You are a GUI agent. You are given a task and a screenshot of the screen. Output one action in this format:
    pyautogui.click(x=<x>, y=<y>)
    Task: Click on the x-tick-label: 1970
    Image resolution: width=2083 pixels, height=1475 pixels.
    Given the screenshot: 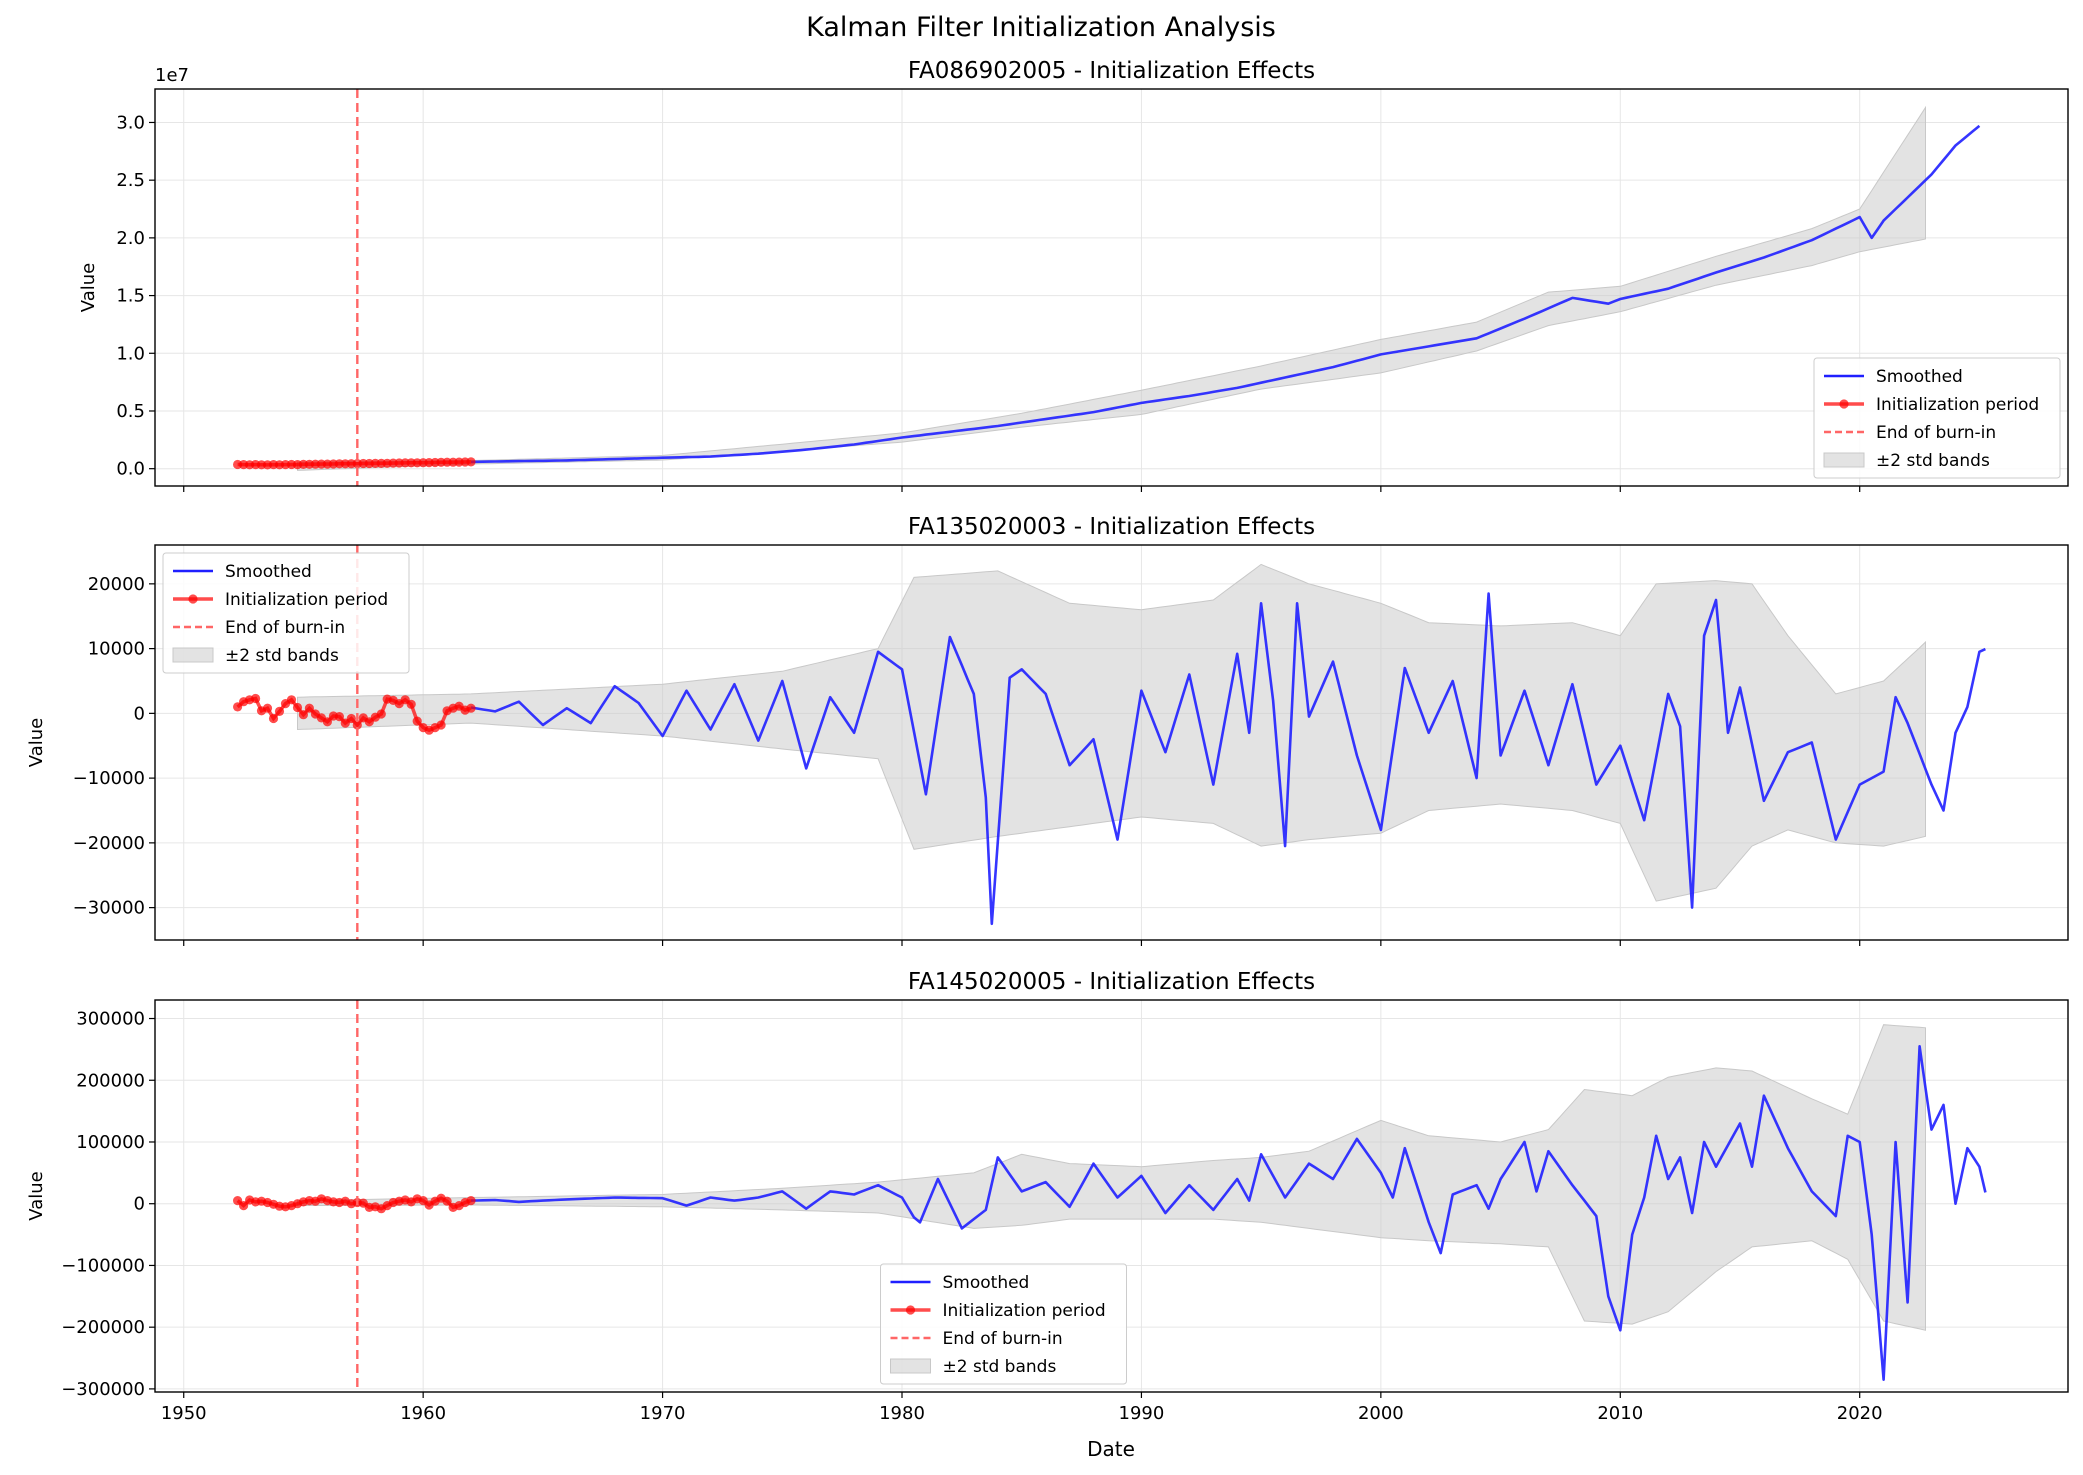 What is the action you would take?
    pyautogui.click(x=663, y=1413)
    